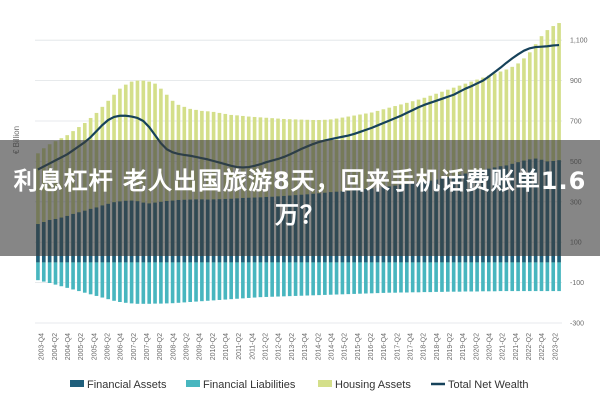 The image size is (600, 400). What do you see at coordinates (160, 346) in the screenshot?
I see `x-tick-label: 2008-Q2` at bounding box center [160, 346].